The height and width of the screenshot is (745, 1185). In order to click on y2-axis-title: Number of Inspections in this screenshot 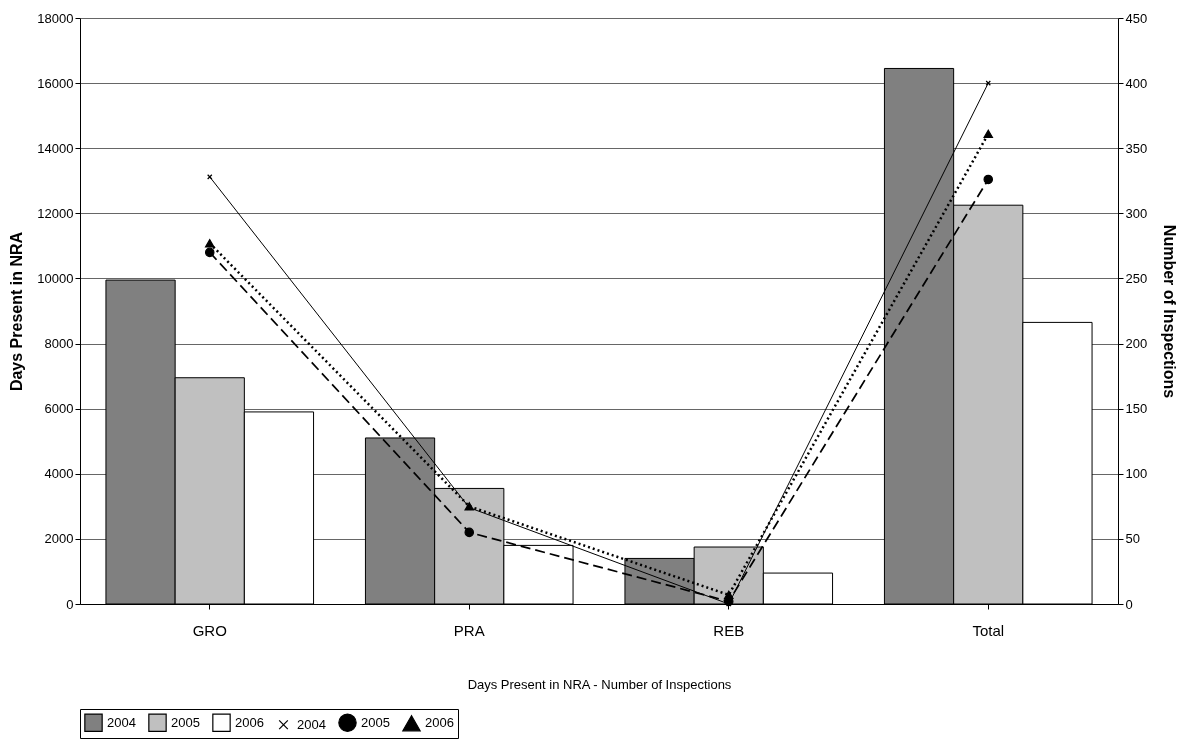, I will do `click(1170, 311)`.